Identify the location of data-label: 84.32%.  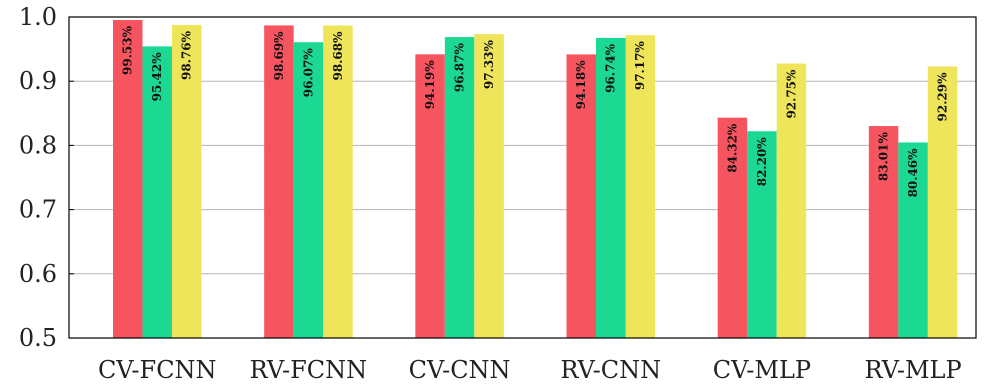
(732, 148).